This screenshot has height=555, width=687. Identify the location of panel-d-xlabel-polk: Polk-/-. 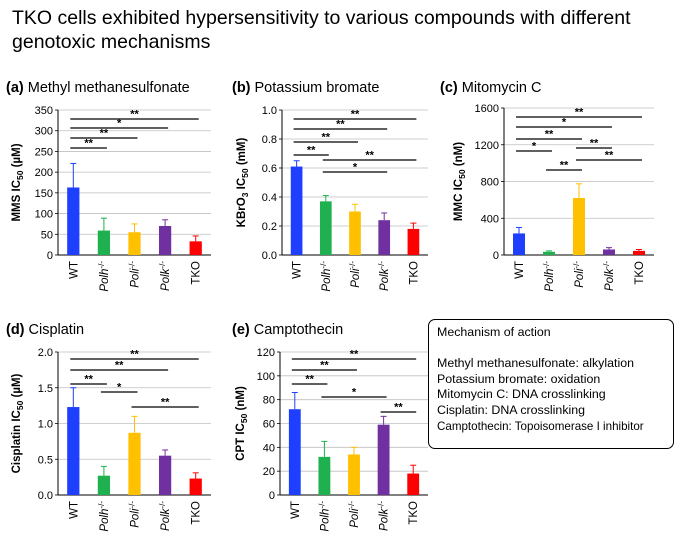
(165, 516).